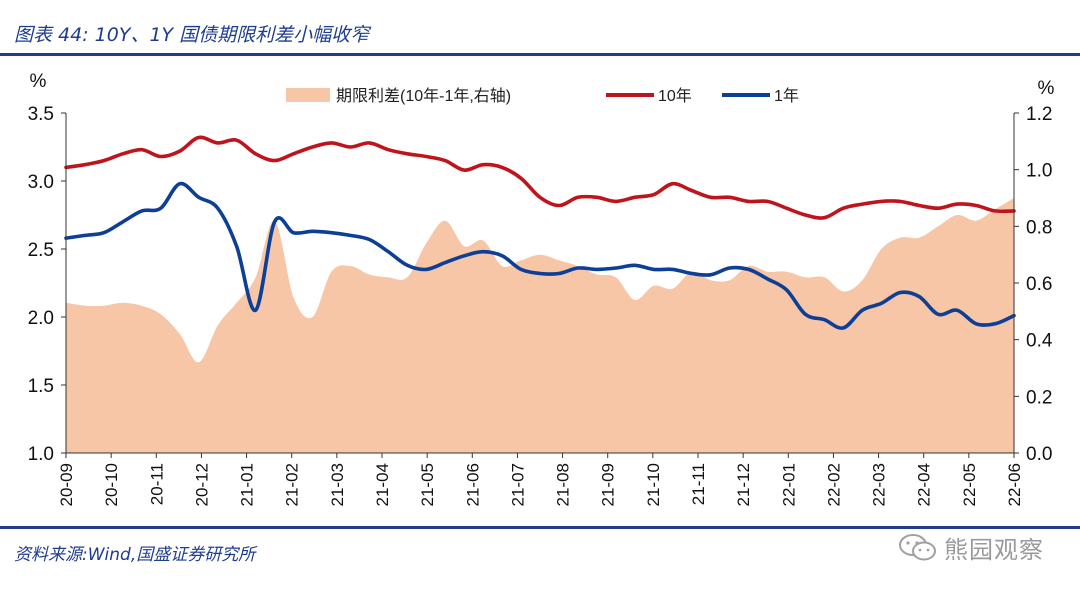  I want to click on x-axis-tick-label: 22-01, so click(788, 484).